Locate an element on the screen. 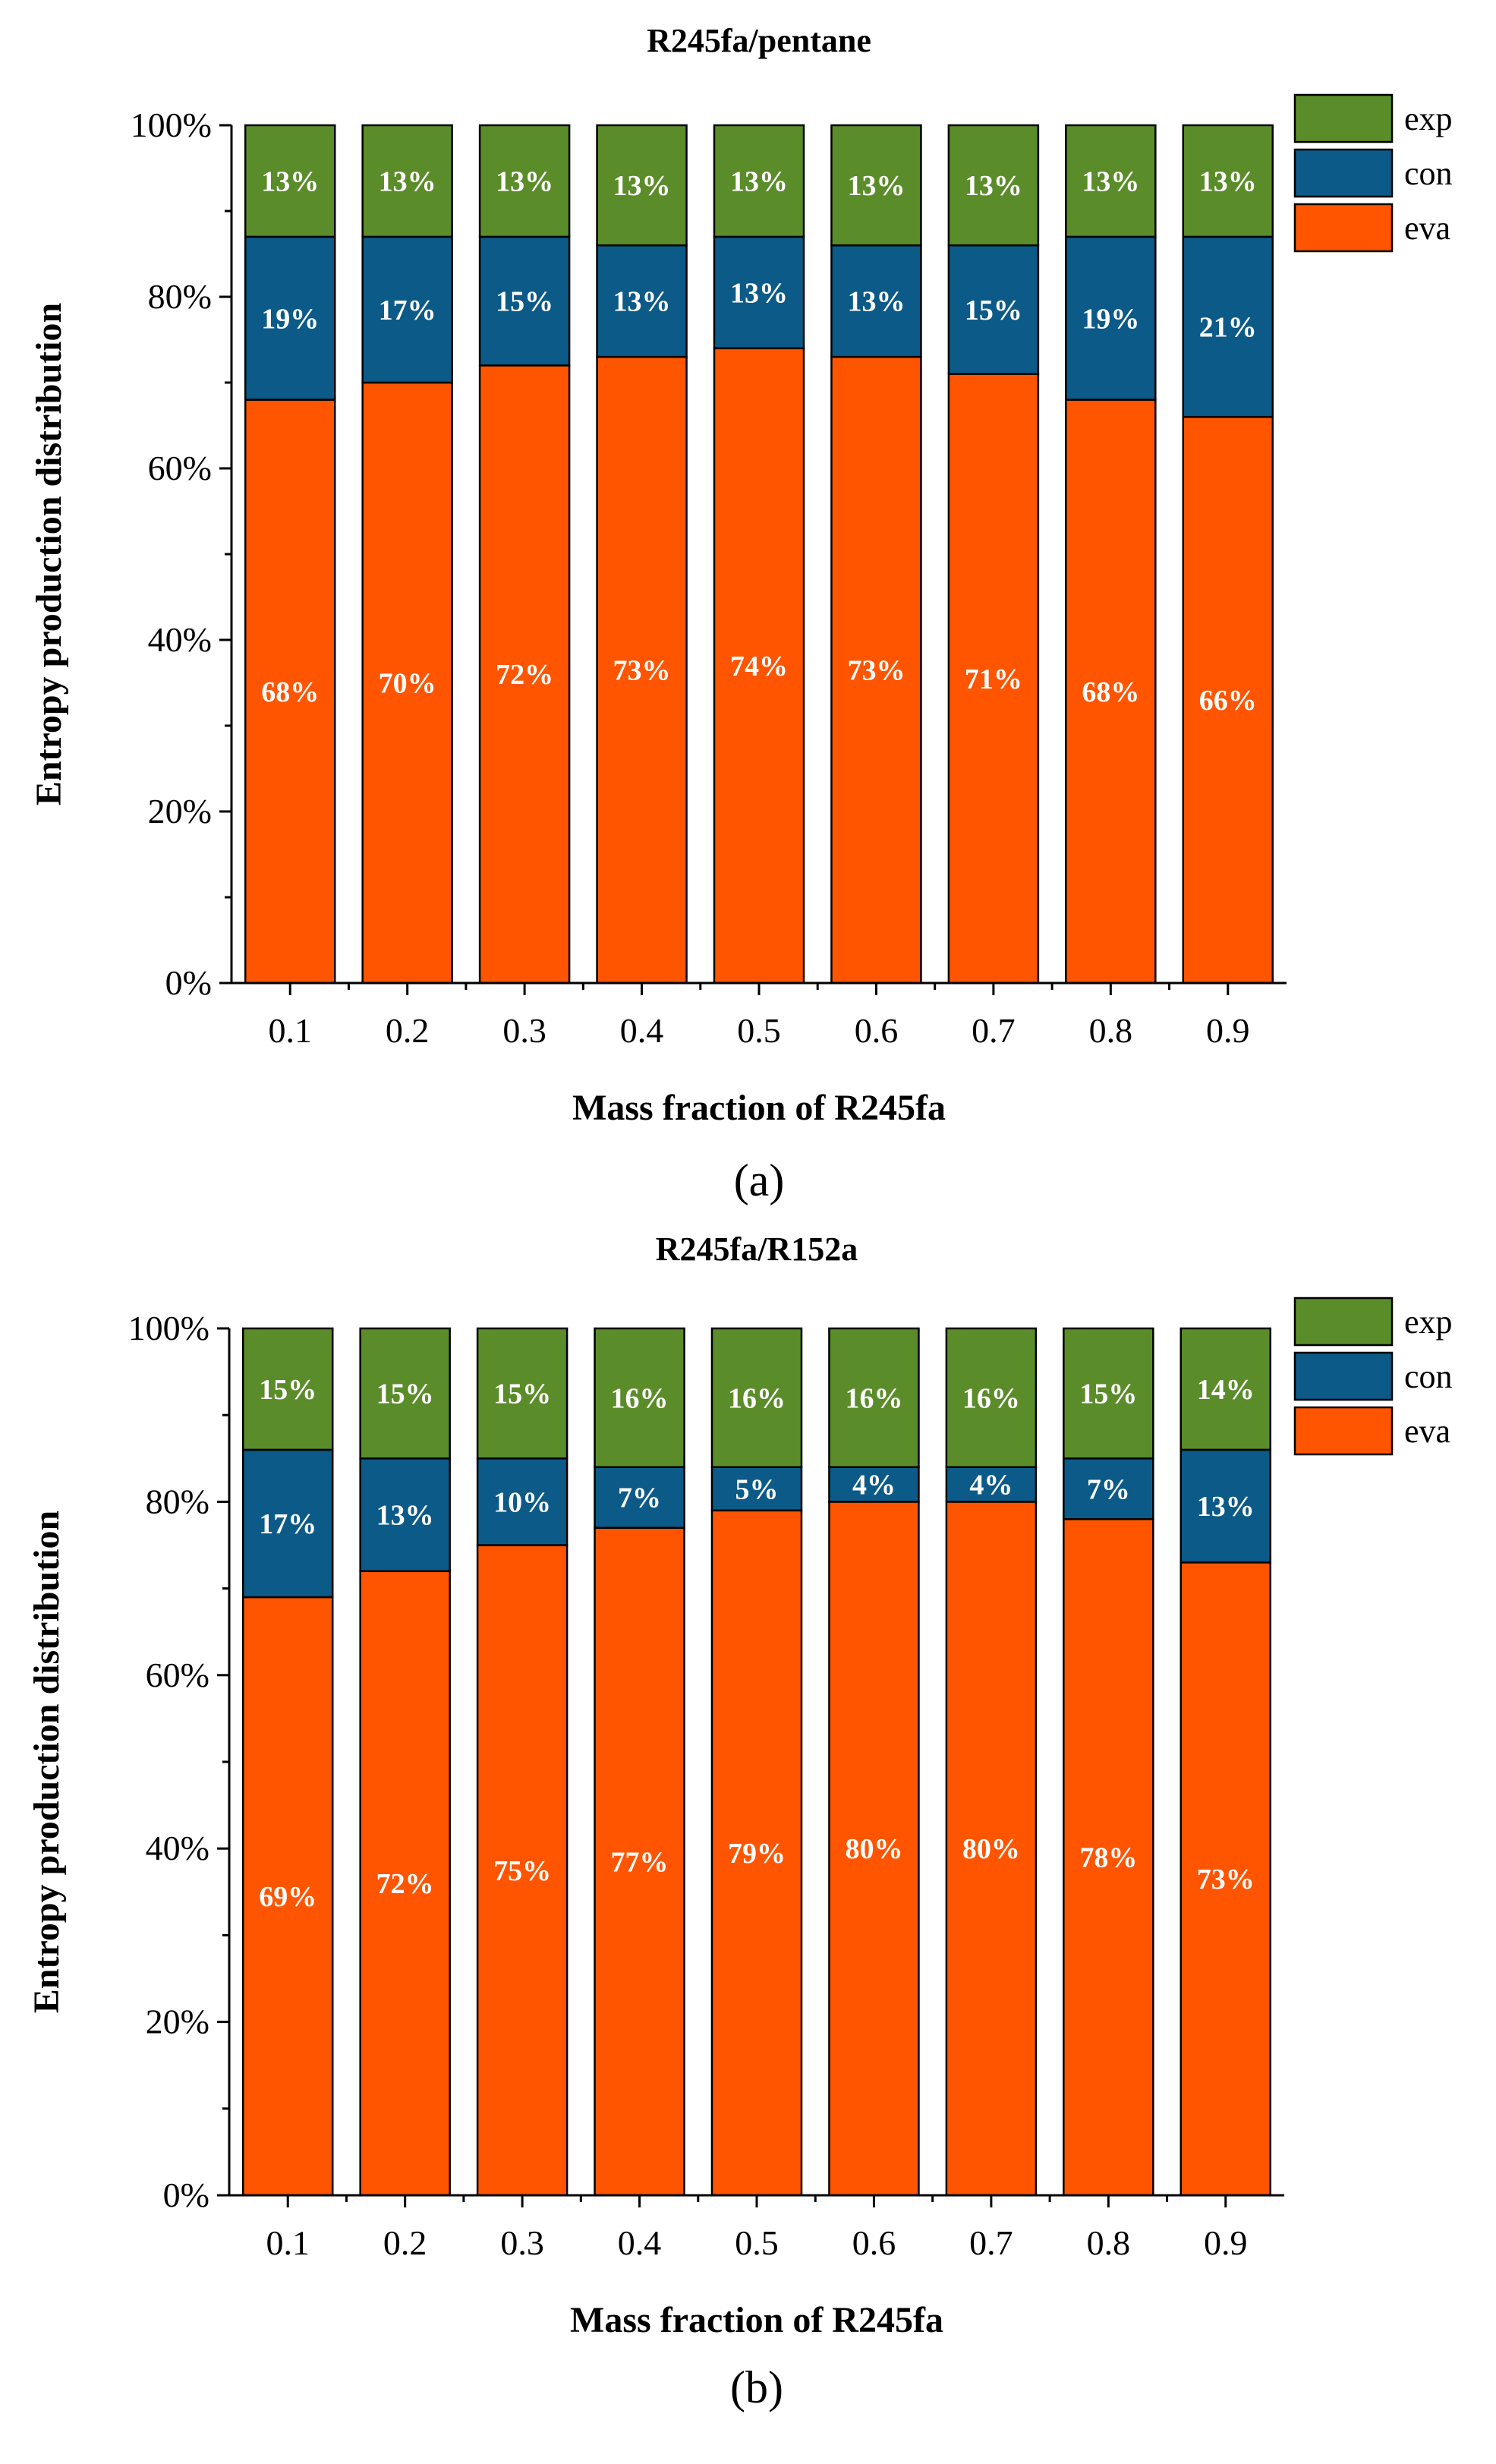  bar-eva-0.7 is located at coordinates (991, 1849).